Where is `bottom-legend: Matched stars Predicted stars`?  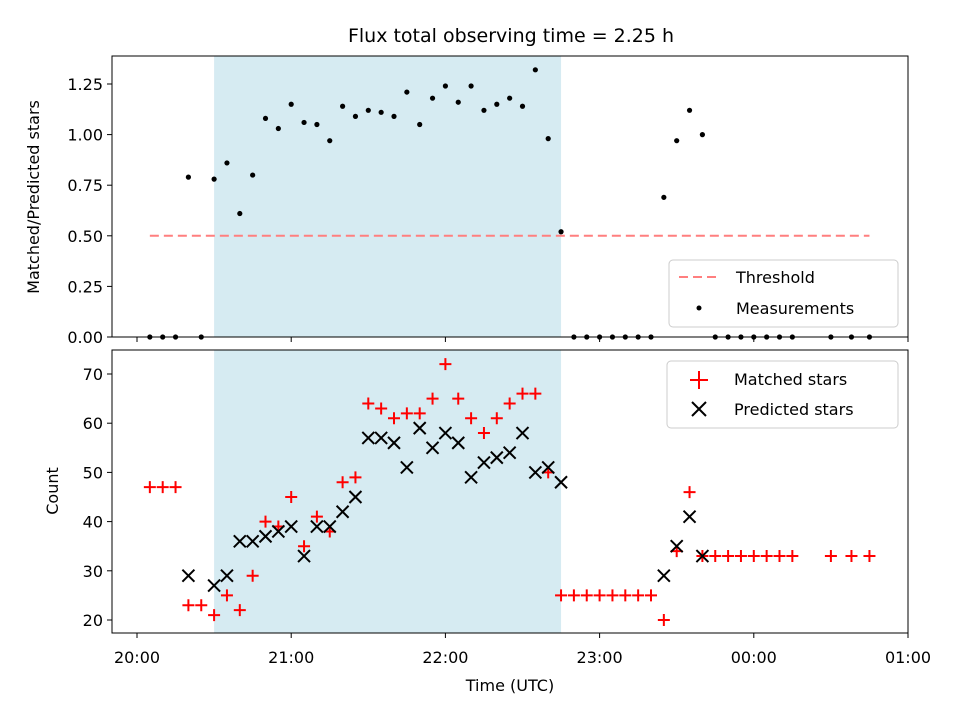
bottom-legend: Matched stars Predicted stars is located at coordinates (782, 394).